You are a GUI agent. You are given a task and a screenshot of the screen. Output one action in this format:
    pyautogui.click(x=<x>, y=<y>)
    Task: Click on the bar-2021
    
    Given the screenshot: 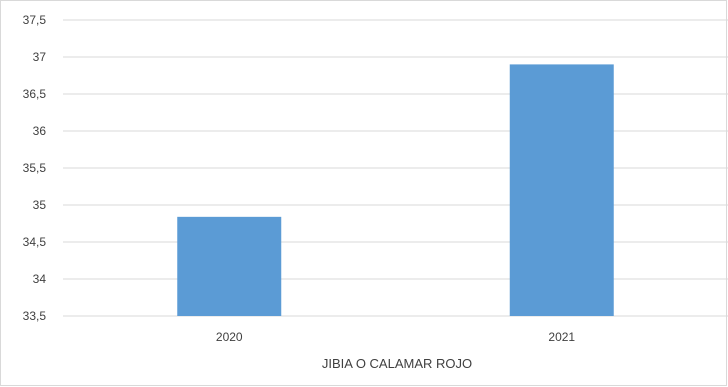 What is the action you would take?
    pyautogui.click(x=561, y=190)
    